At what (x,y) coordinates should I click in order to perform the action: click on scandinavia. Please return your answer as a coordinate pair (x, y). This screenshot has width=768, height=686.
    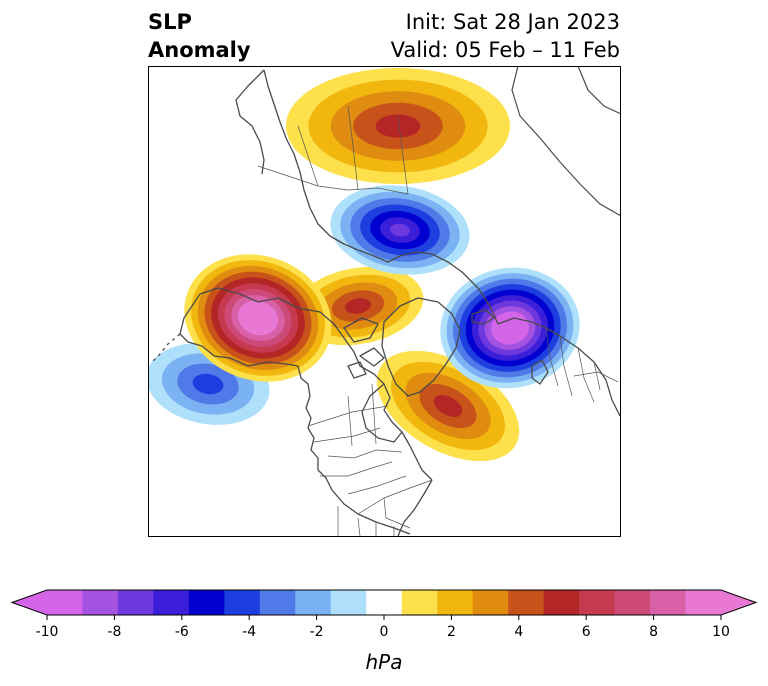
    Looking at the image, I should click on (559, 367).